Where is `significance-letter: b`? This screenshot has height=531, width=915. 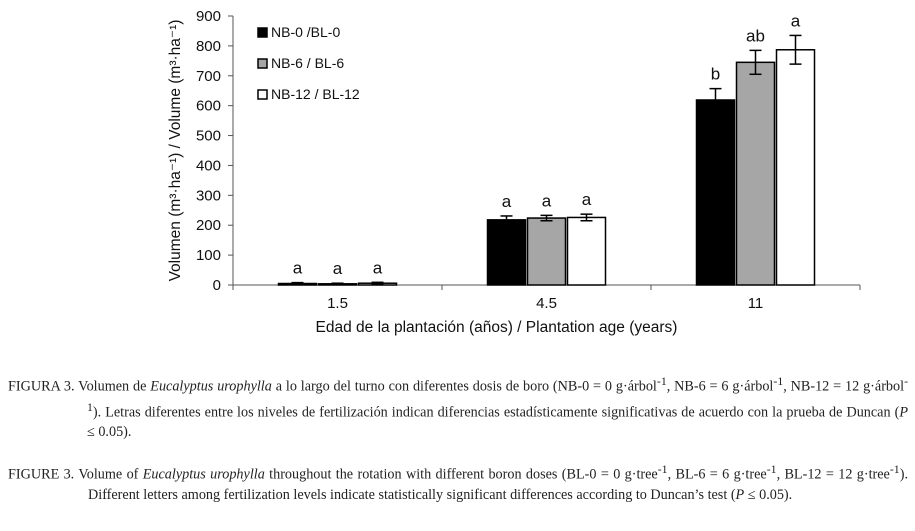
significance-letter: b is located at coordinates (715, 74).